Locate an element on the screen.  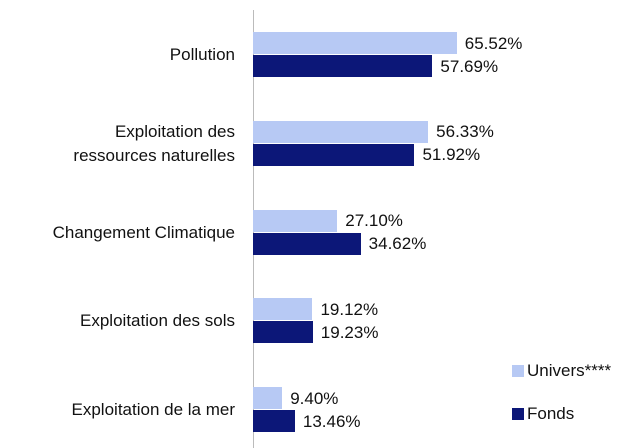
value-label: 9.40% is located at coordinates (314, 398).